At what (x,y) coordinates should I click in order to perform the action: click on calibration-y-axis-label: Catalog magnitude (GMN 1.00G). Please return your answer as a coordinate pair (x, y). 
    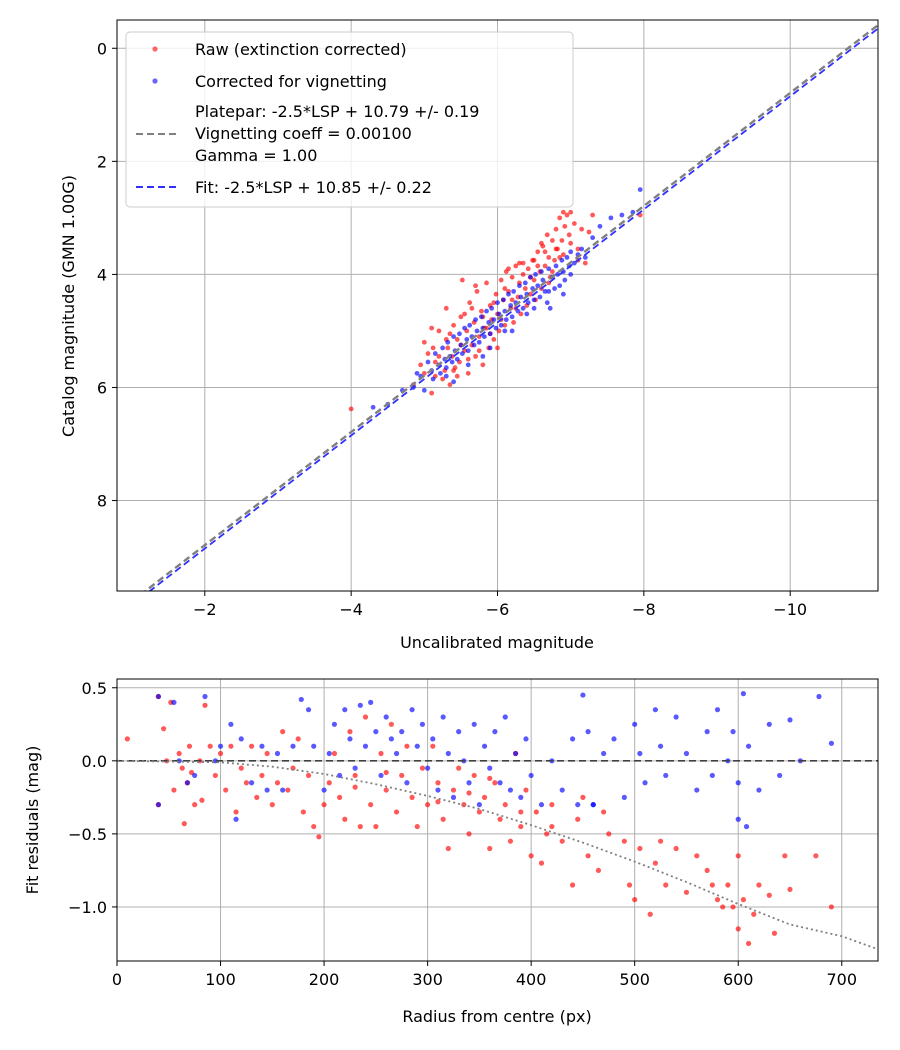
    Looking at the image, I should click on (68, 306).